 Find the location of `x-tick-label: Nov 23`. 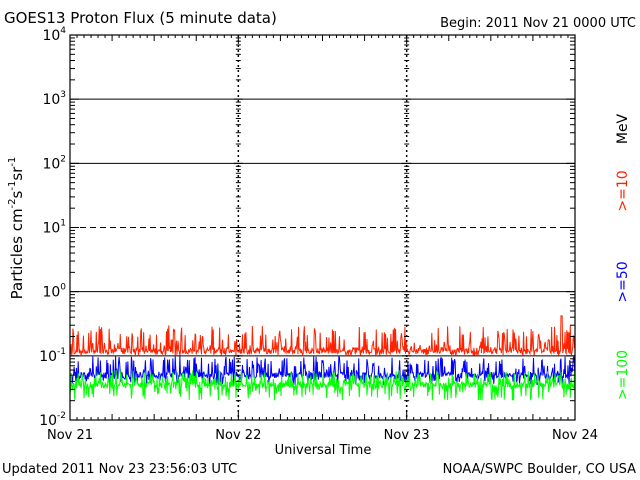

x-tick-label: Nov 23 is located at coordinates (407, 435).